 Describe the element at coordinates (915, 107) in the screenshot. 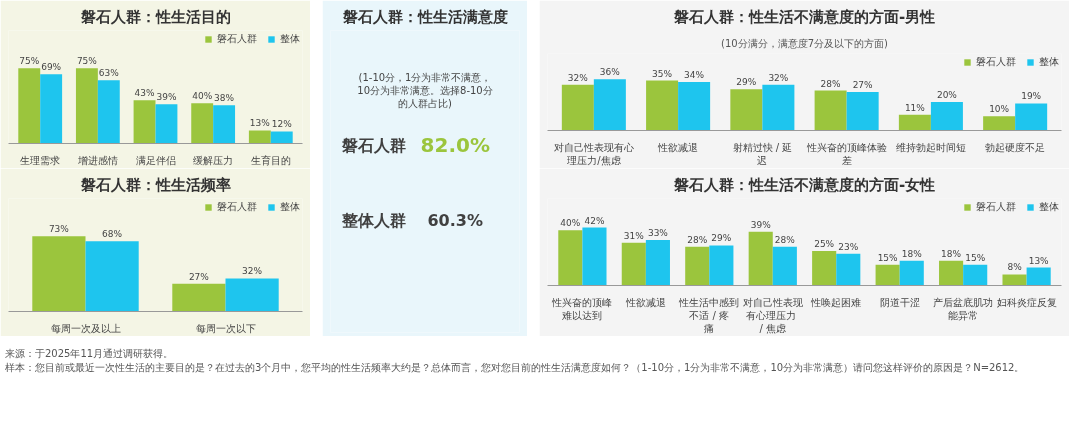

I see `data-label: 11%` at that location.